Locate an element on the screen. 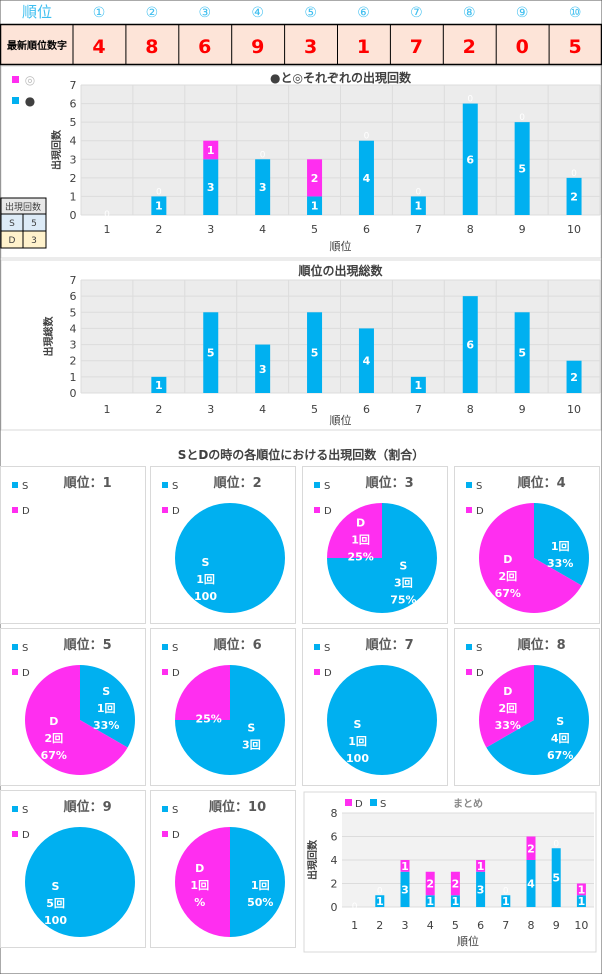 The image size is (602, 974). y-axis-label: 出現総数 is located at coordinates (48, 336).